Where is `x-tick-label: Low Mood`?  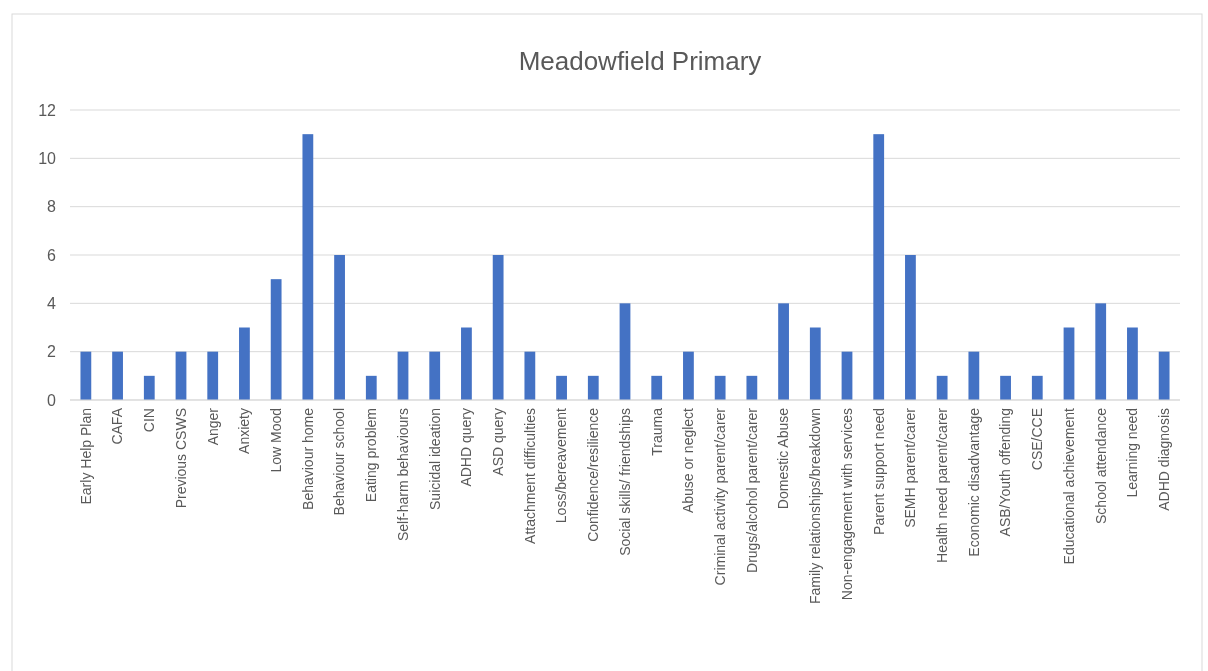
x-tick-label: Low Mood is located at coordinates (276, 440).